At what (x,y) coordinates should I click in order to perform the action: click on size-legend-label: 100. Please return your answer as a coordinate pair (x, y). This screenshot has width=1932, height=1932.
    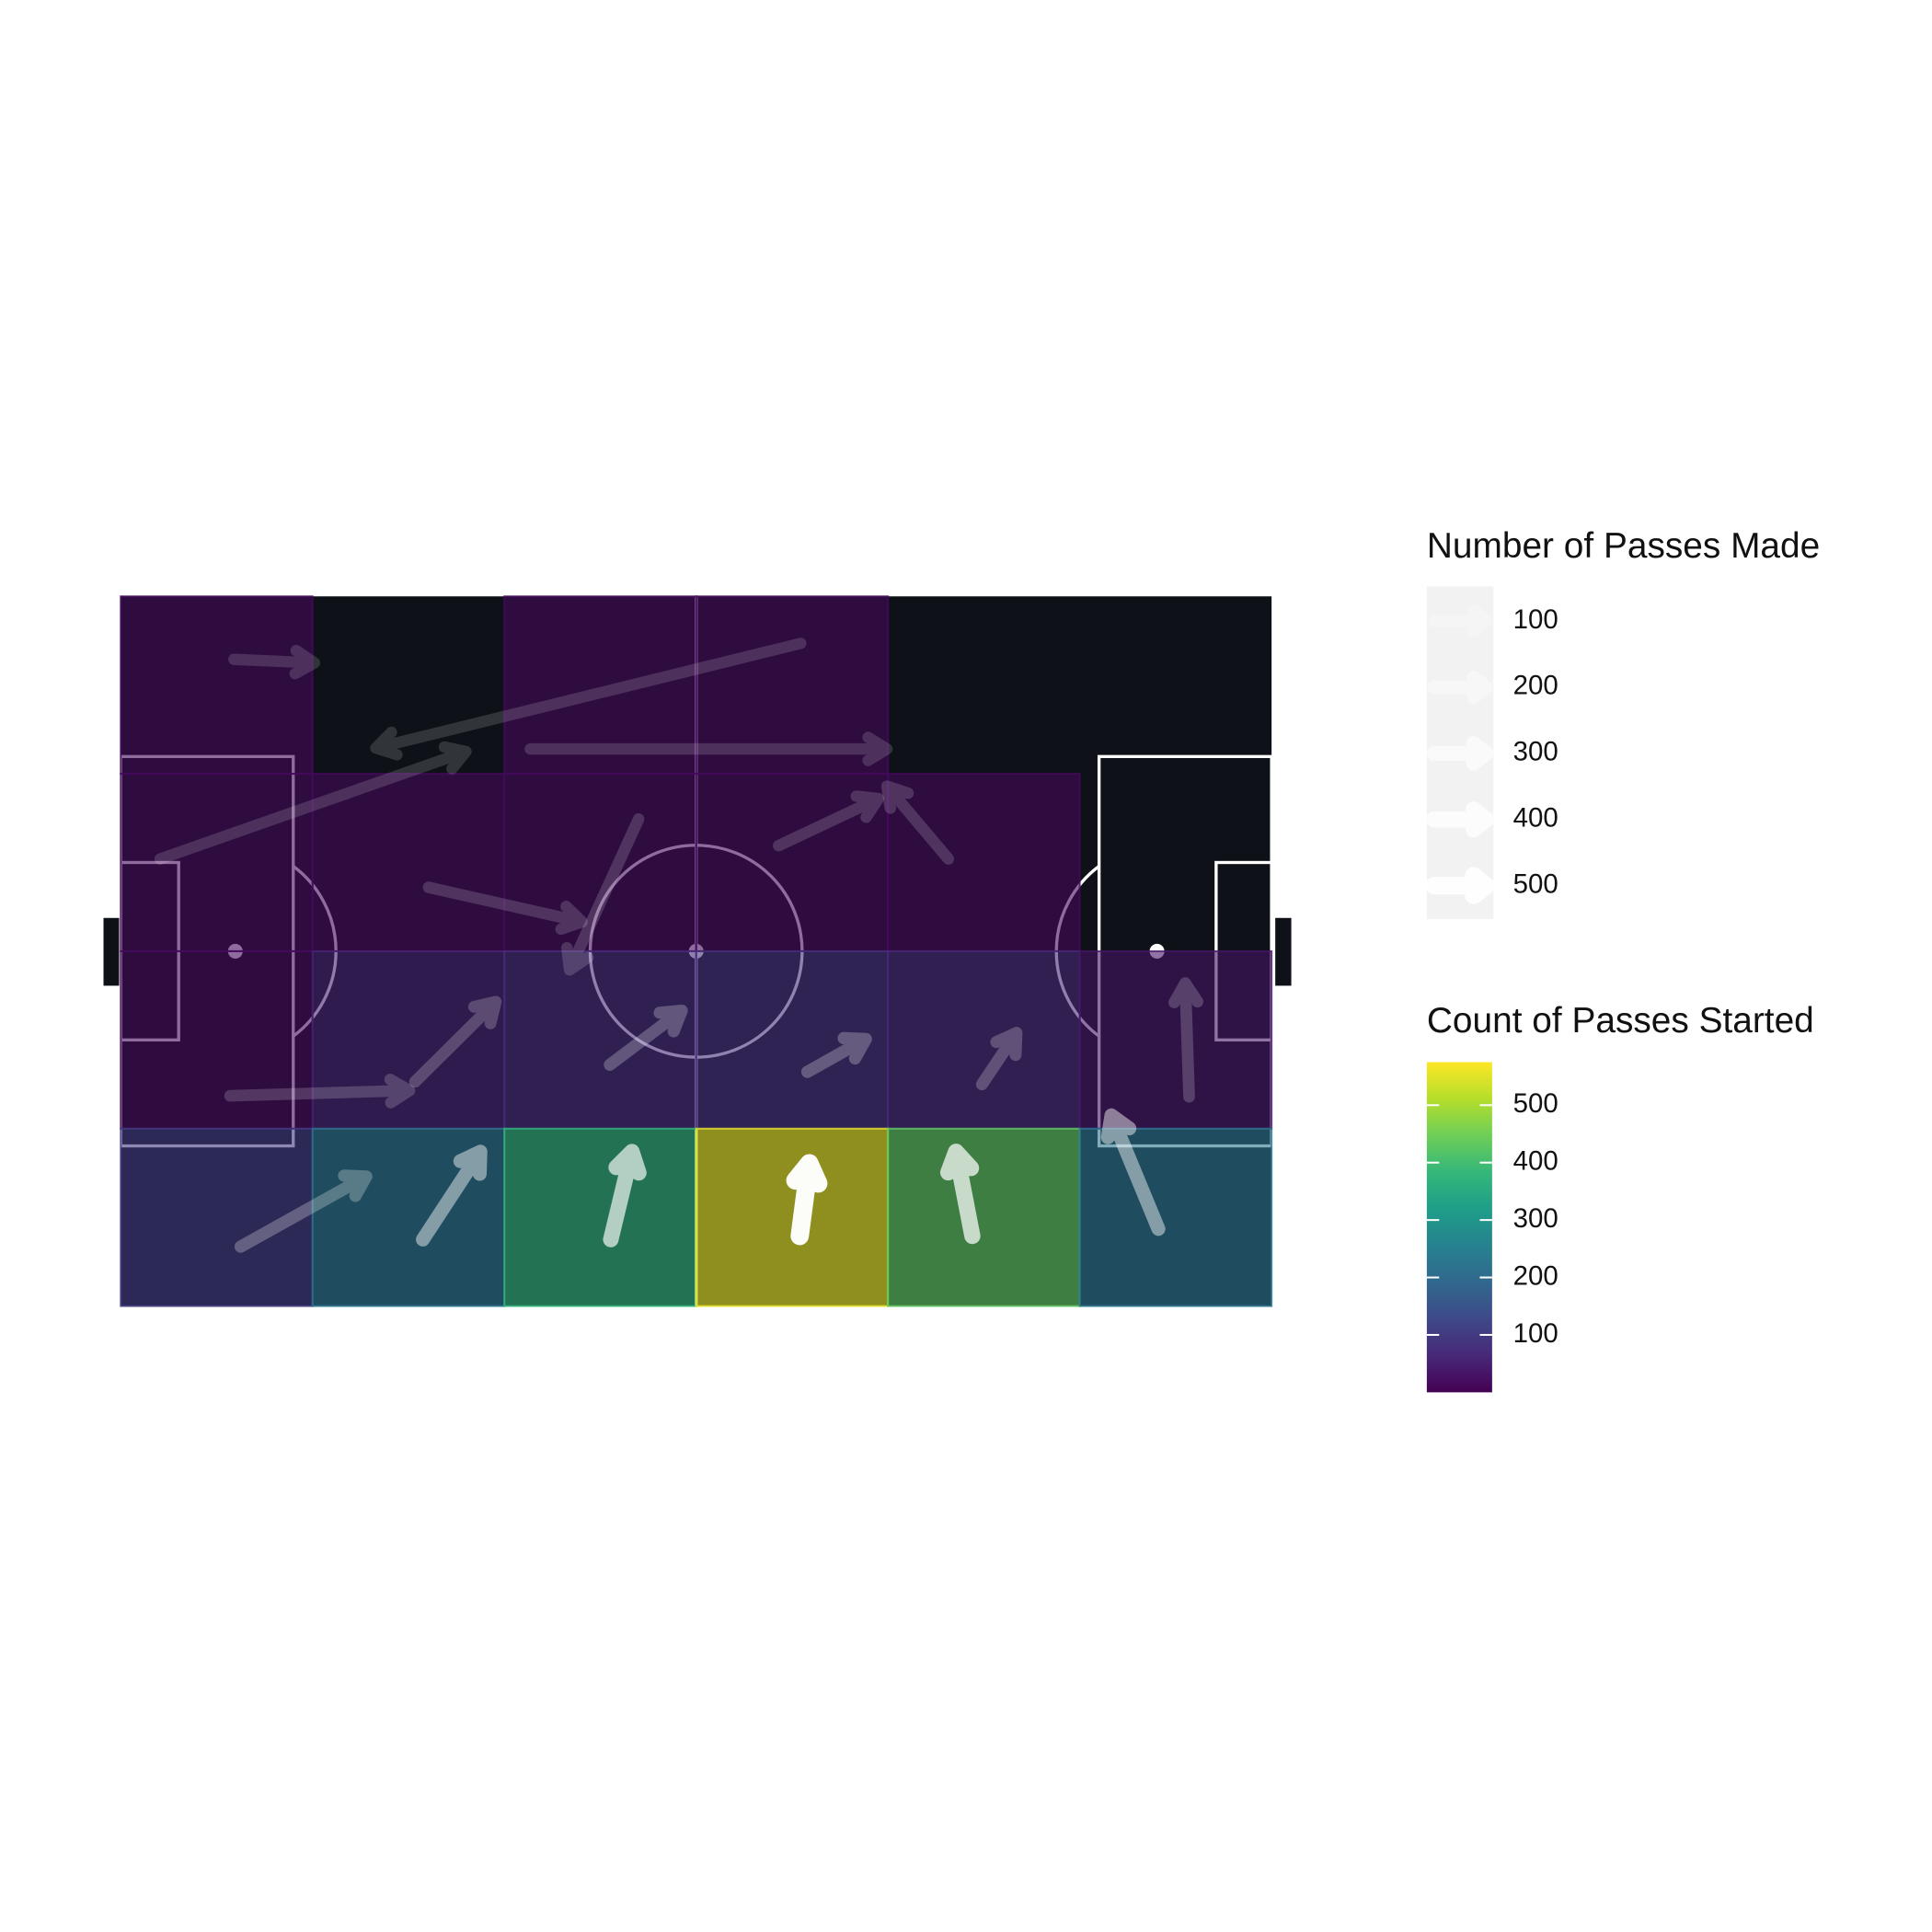
    Looking at the image, I should click on (1535, 619).